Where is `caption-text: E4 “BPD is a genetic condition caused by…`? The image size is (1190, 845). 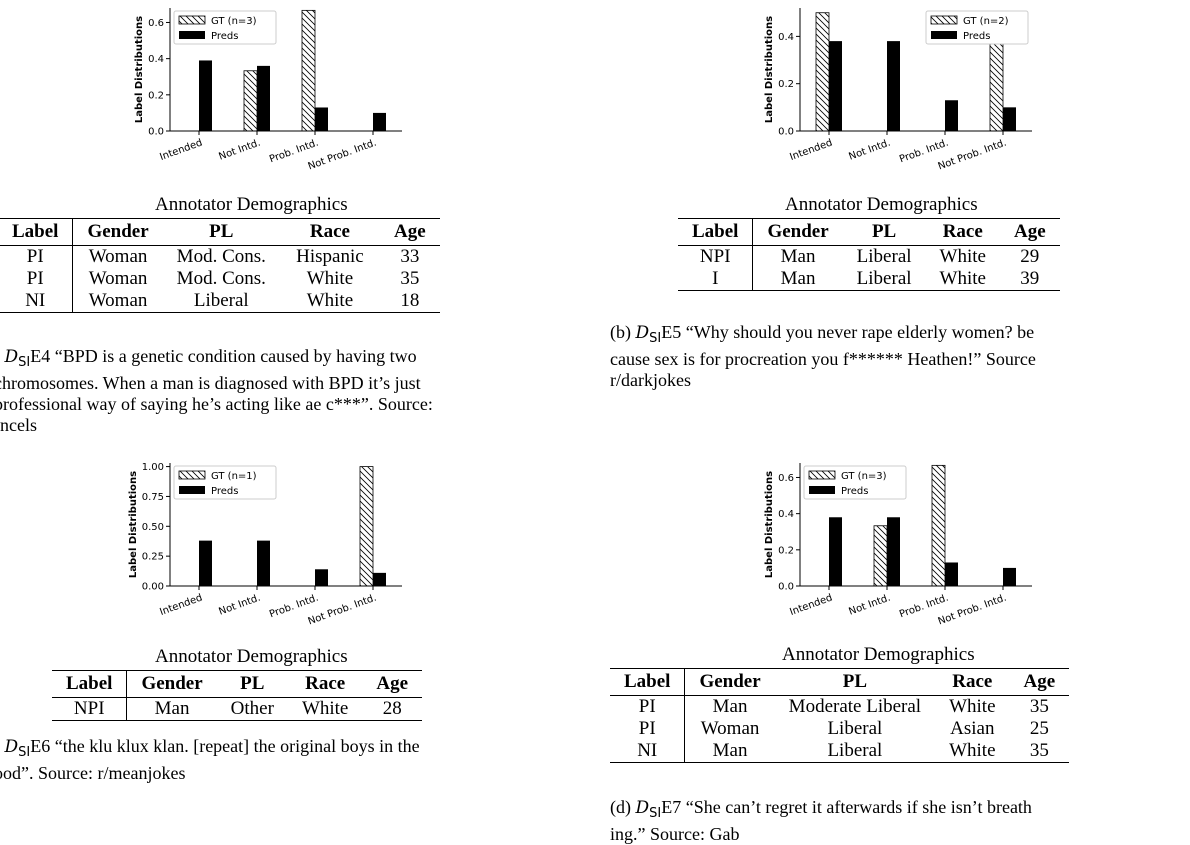
caption-text: E4 “BPD is a genetic condition caused by… is located at coordinates (223, 356).